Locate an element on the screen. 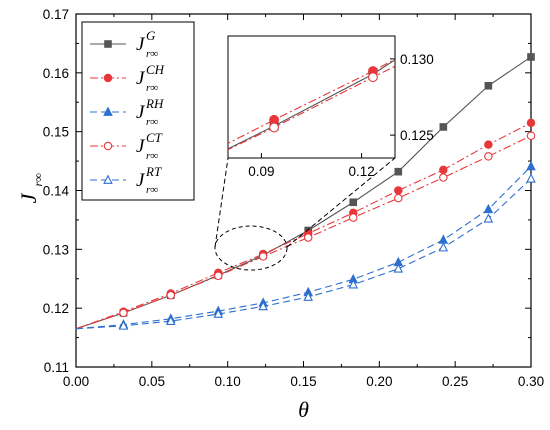 This screenshot has width=550, height=430. legend-entry-RH: J RH r∞ is located at coordinates (127, 112).